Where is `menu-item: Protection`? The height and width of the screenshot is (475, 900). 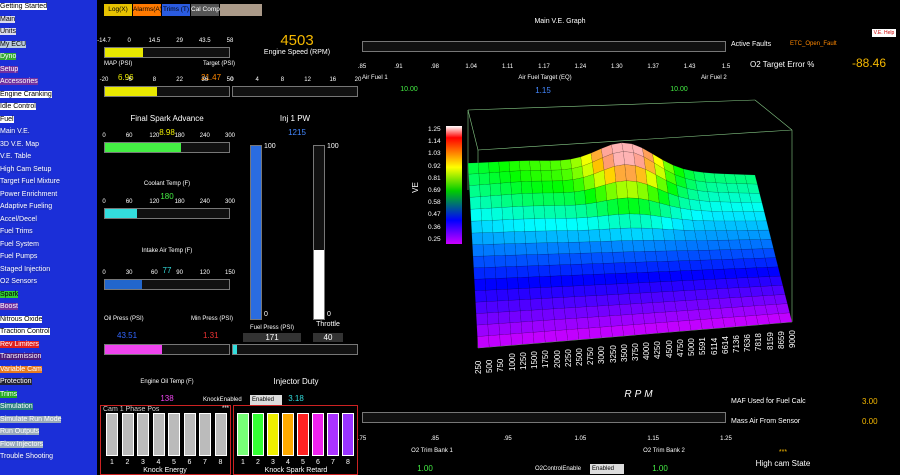 menu-item: Protection is located at coordinates (16, 381).